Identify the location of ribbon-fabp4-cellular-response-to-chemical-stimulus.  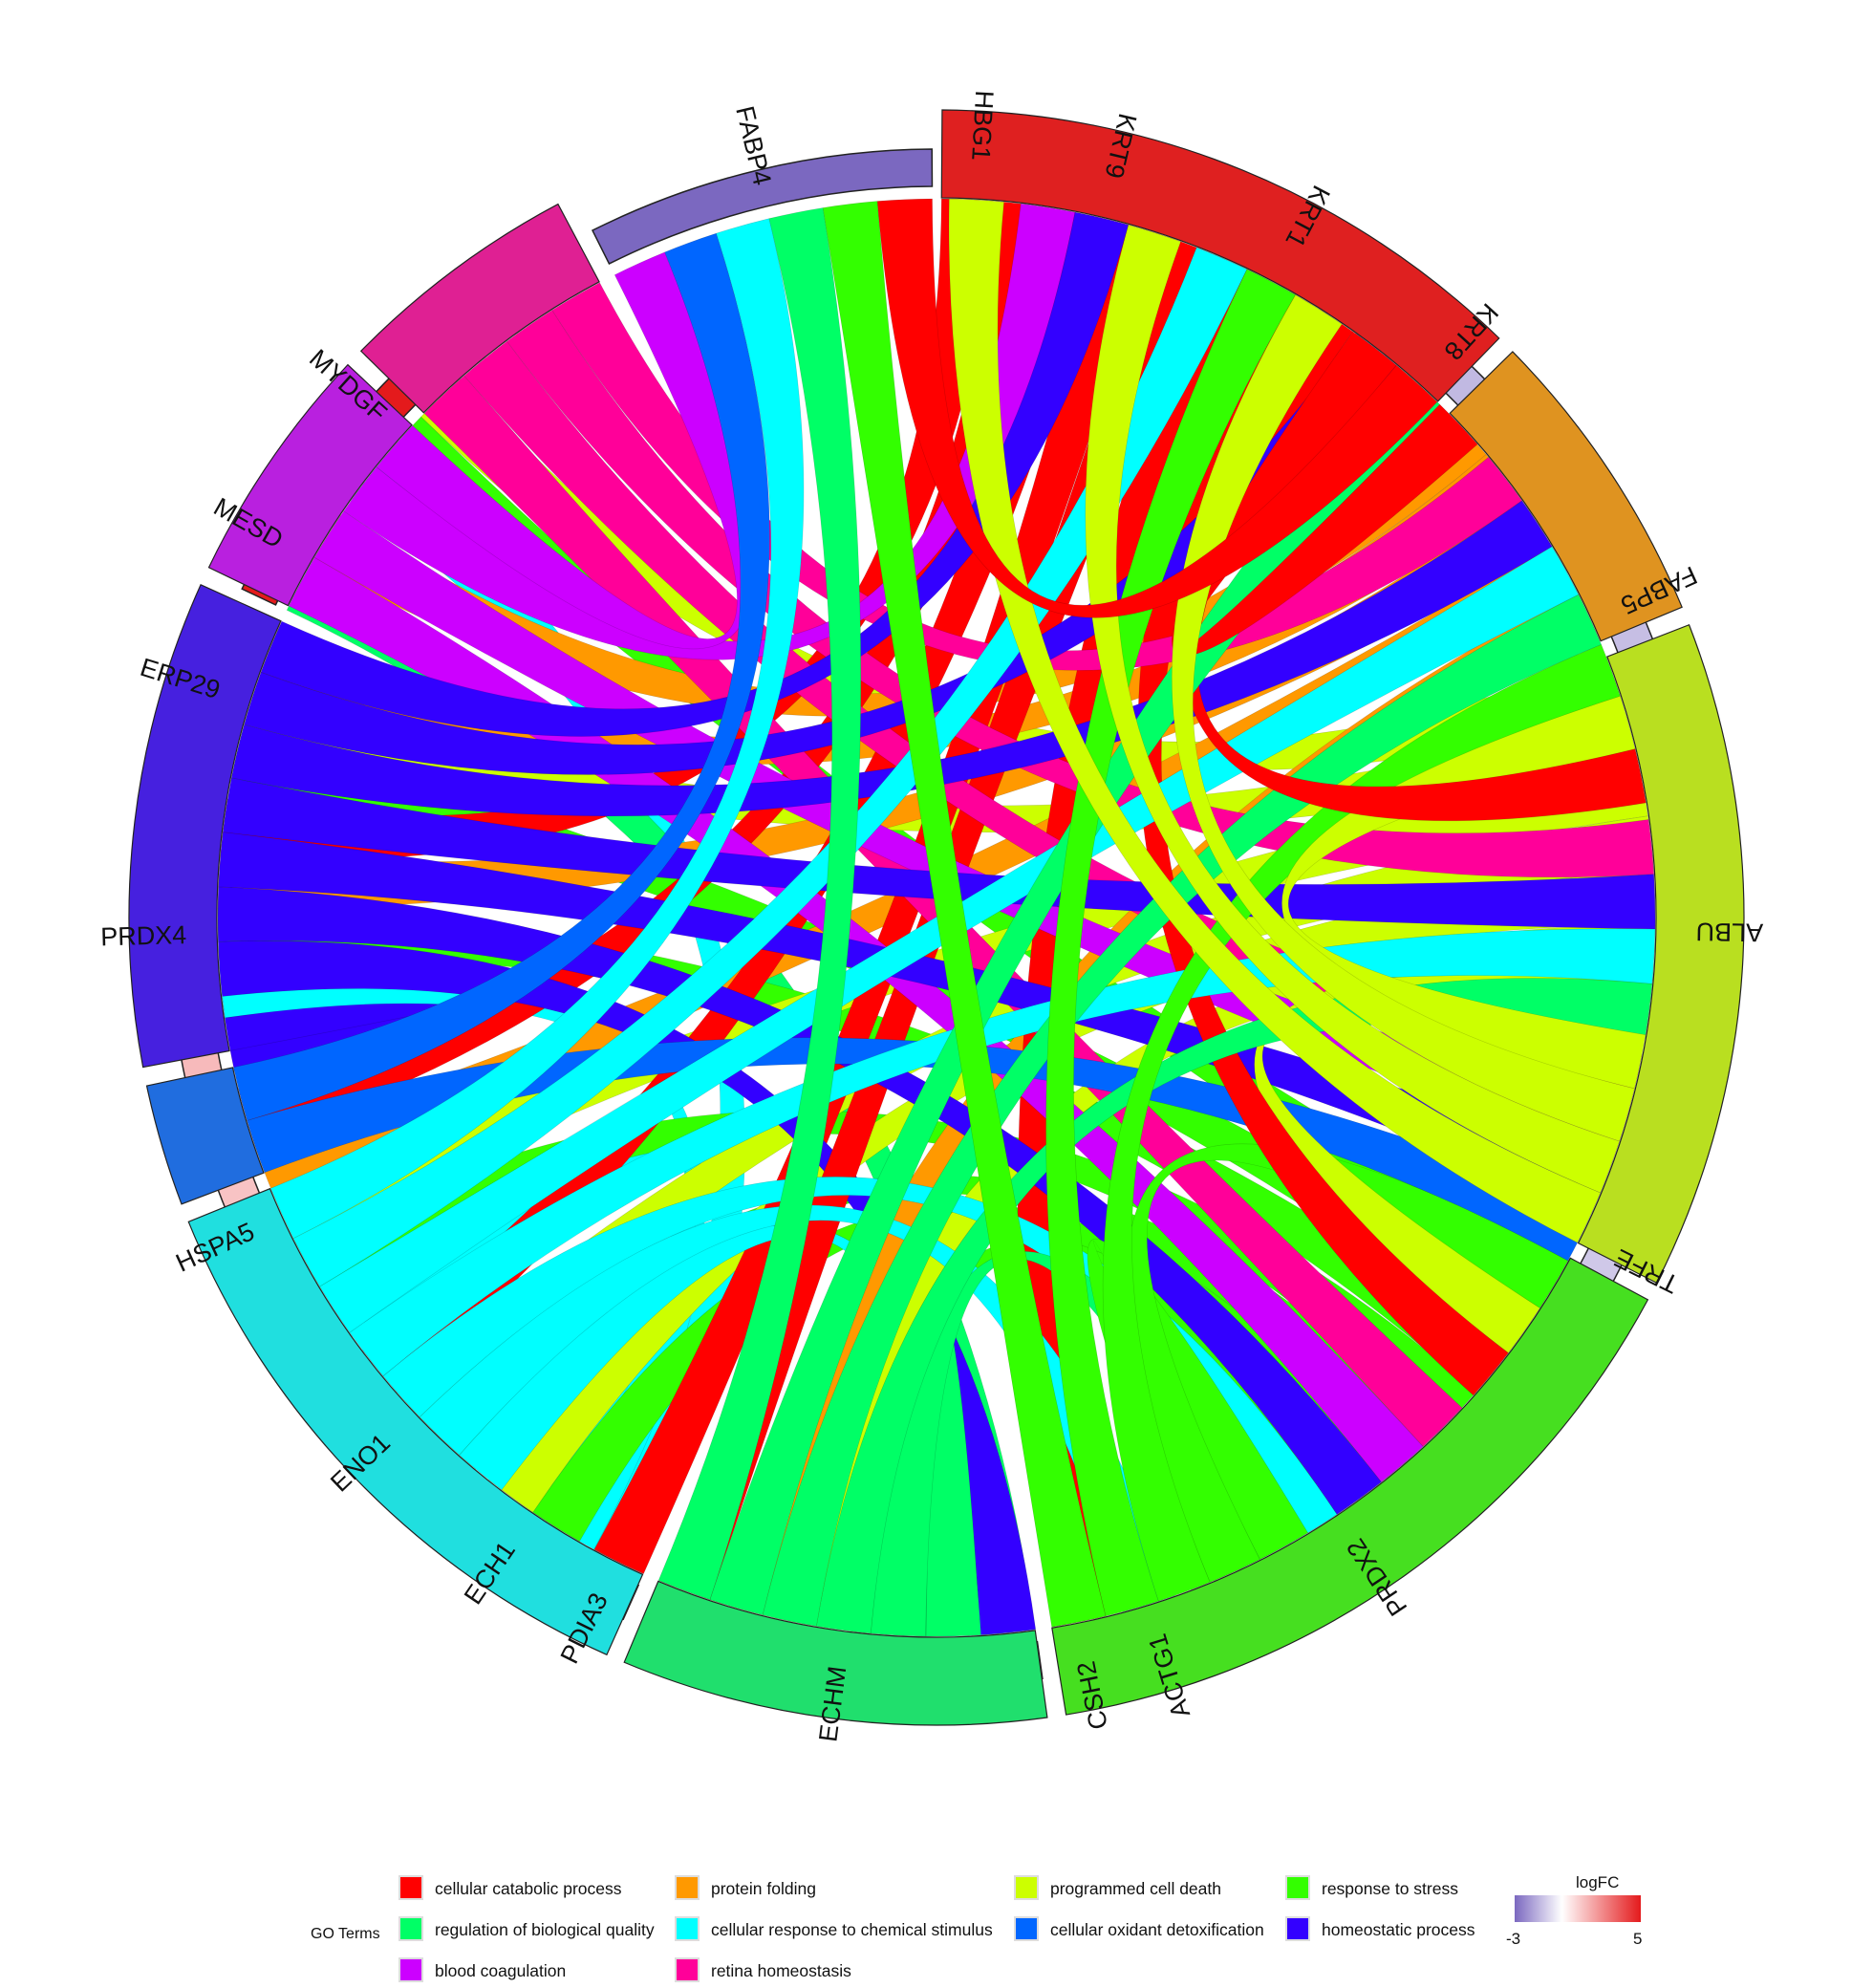
(537, 729).